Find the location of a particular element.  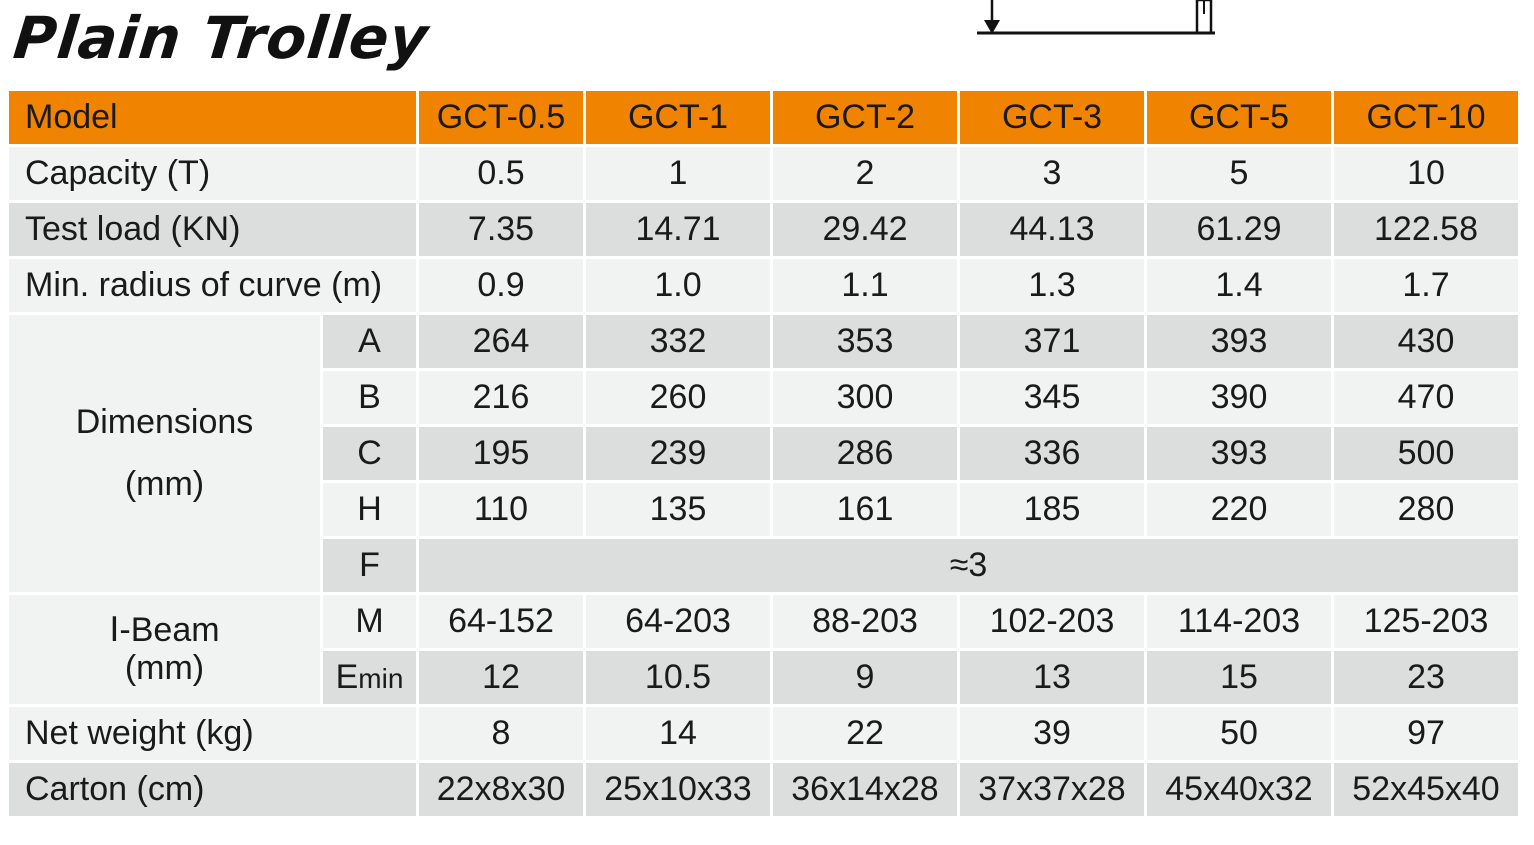

dimensions-label-line2: (mm) is located at coordinates (164, 483).